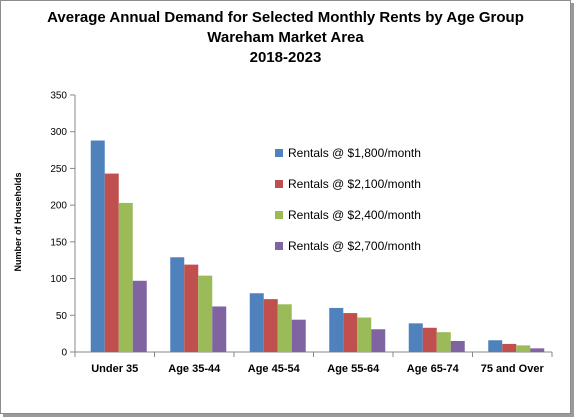 Image resolution: width=575 pixels, height=418 pixels. I want to click on legend-entry-label: Rentals @ $2,400/month, so click(354, 215).